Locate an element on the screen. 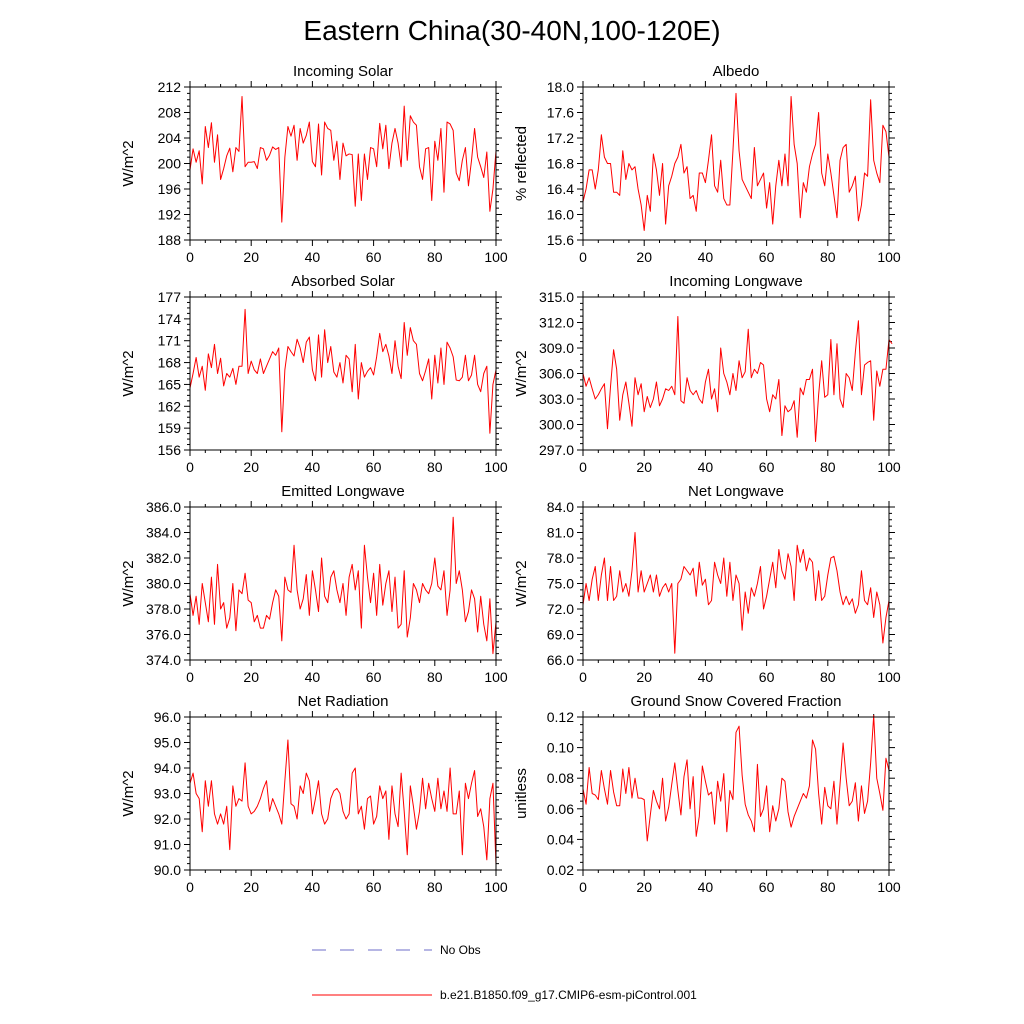 The image size is (1024, 1024). panel-title-incoming-solar: Incoming Solar is located at coordinates (343, 71).